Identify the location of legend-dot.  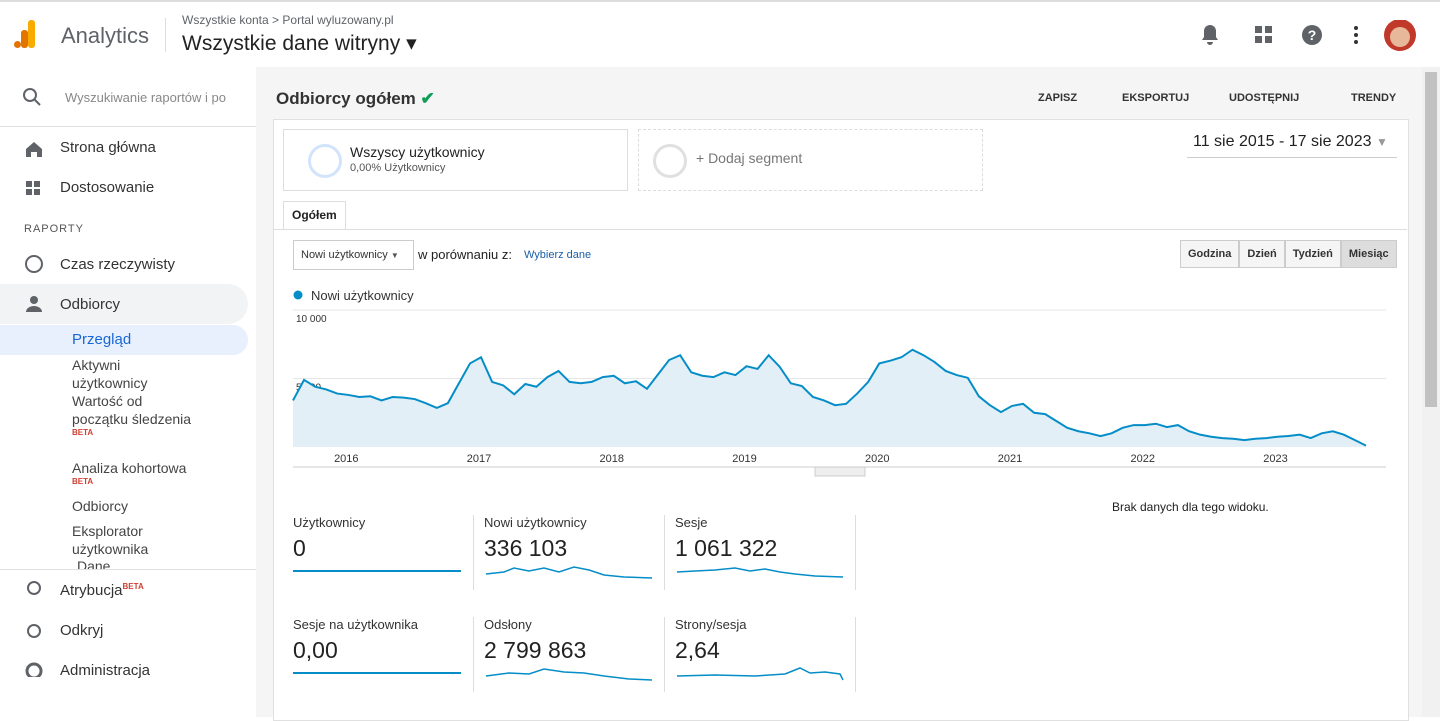
(298, 295).